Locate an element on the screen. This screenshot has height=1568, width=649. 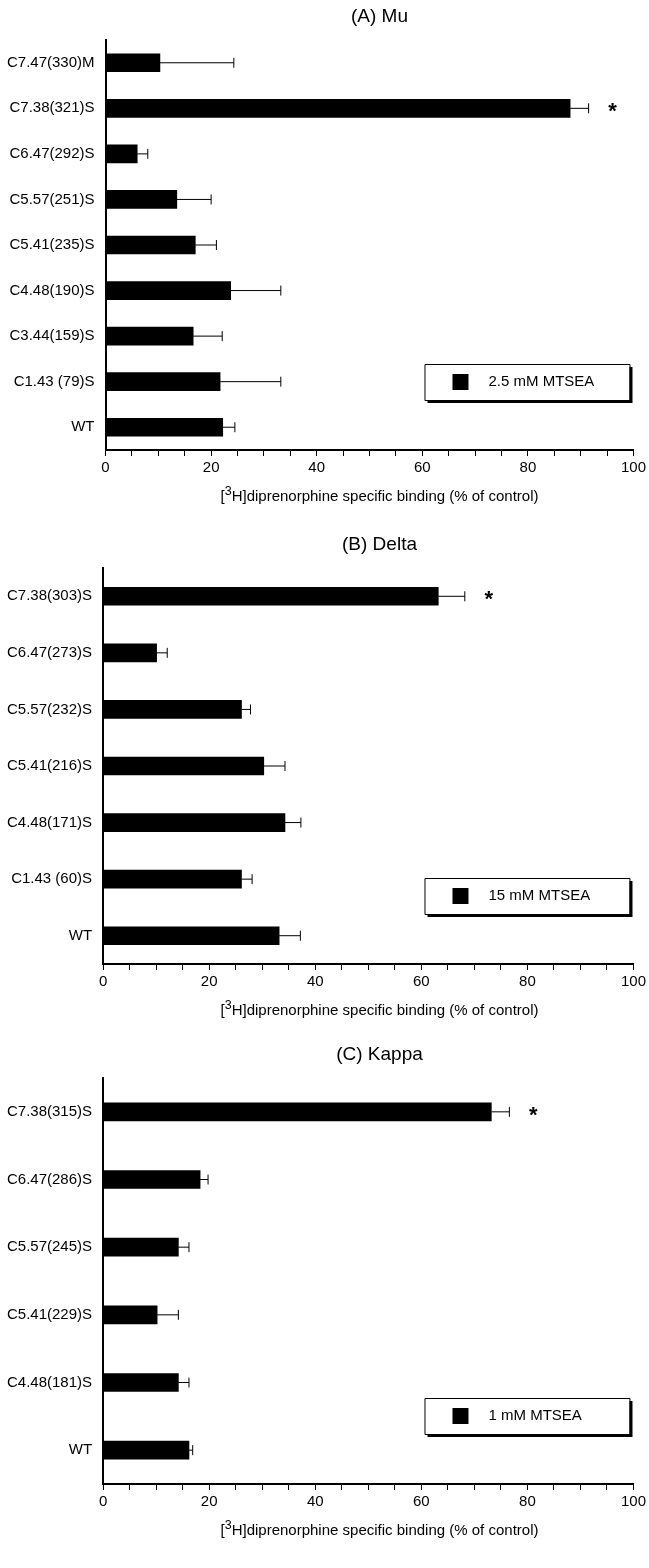
y-tick-label: C6.47(273)S is located at coordinates (49, 651).